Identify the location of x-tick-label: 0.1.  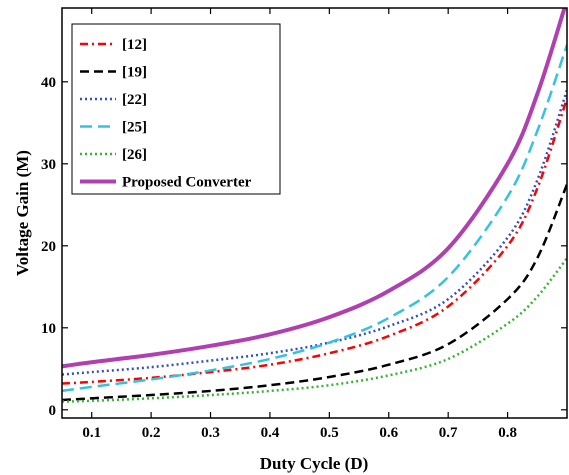
(91, 433).